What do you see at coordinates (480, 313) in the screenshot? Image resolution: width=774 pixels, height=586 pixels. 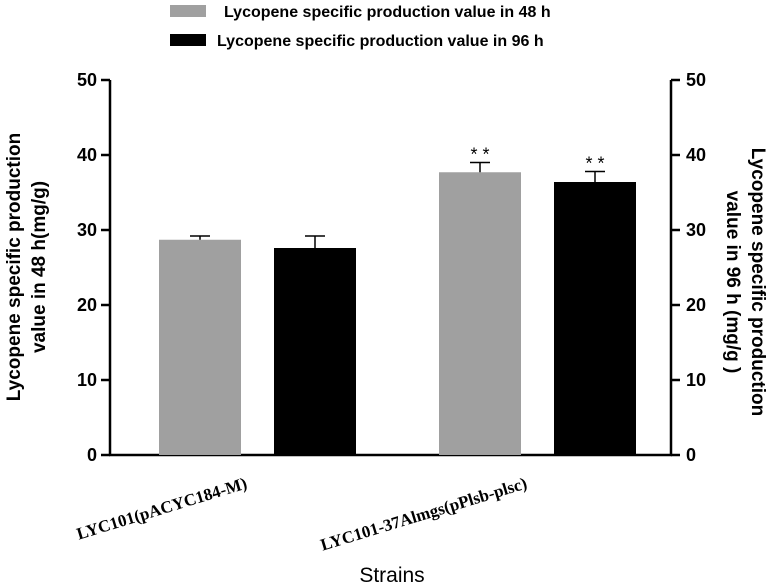 I see `bar-48h-cat2` at bounding box center [480, 313].